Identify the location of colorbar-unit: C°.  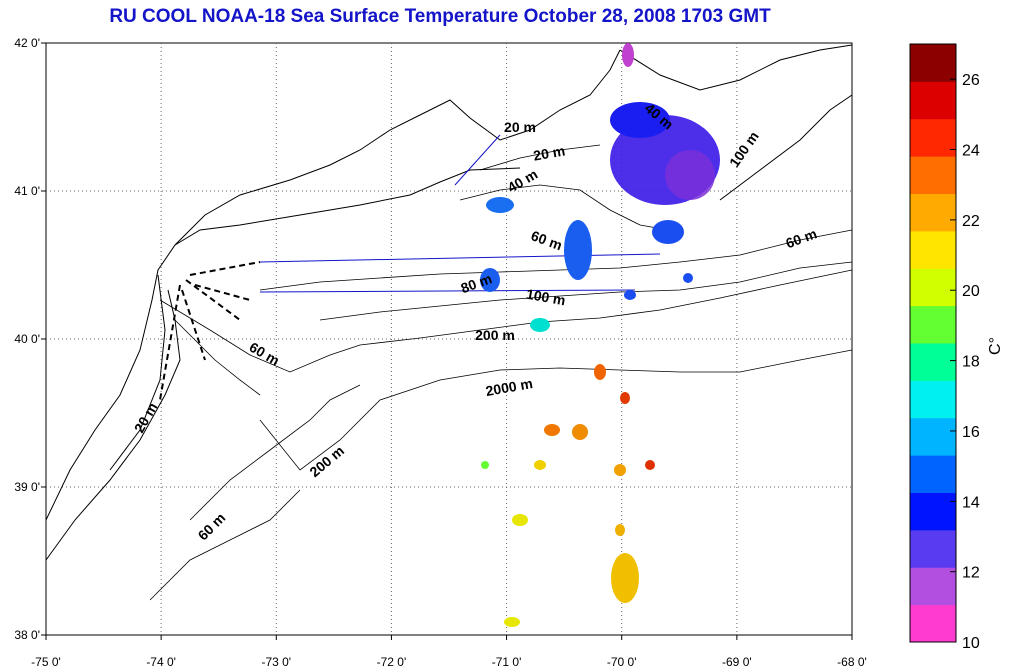
(995, 346).